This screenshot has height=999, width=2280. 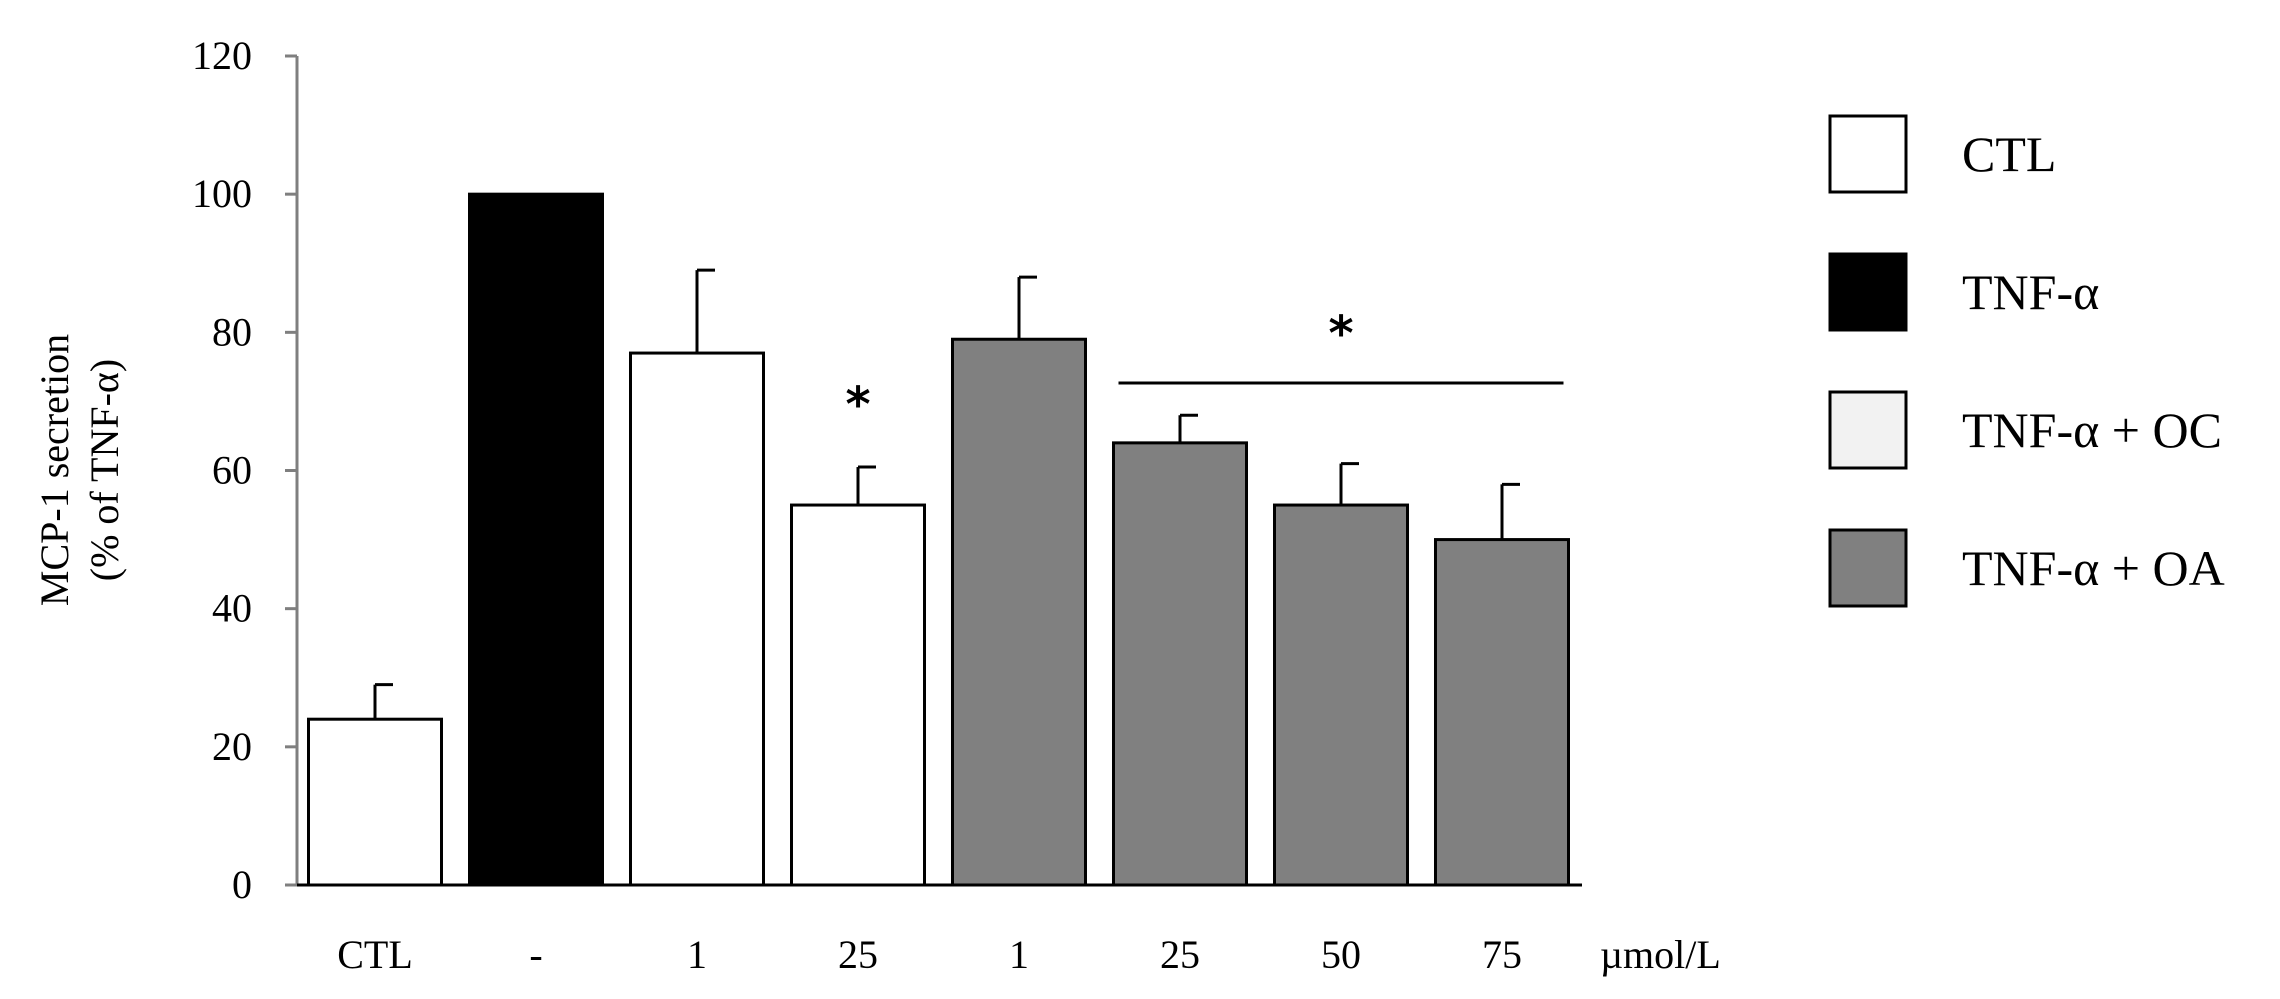 What do you see at coordinates (104, 470) in the screenshot?
I see `y-axis-label-line: (% of TNF-α)` at bounding box center [104, 470].